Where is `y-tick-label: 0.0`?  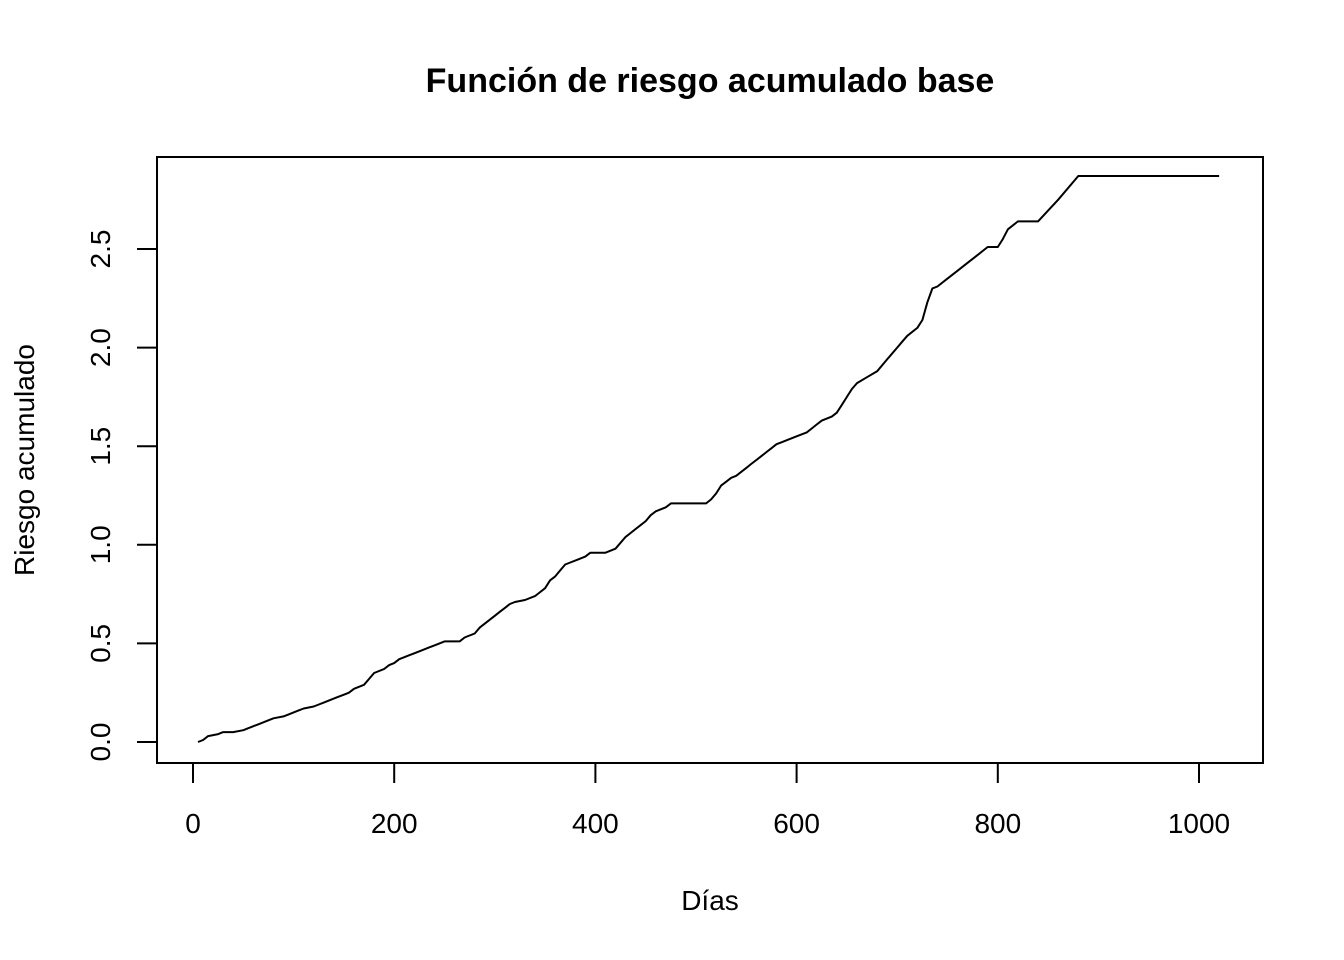
y-tick-label: 0.0 is located at coordinates (100, 742).